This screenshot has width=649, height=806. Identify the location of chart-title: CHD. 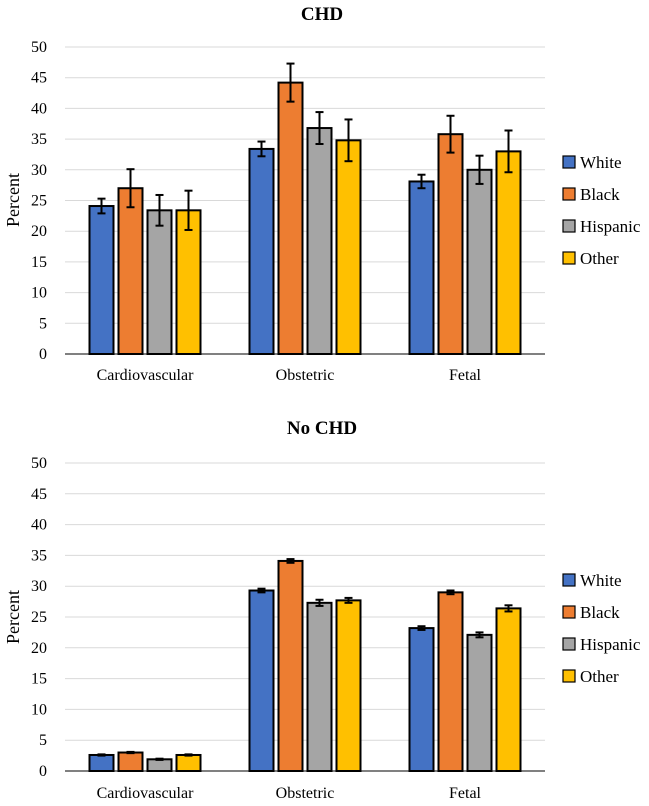
(322, 14).